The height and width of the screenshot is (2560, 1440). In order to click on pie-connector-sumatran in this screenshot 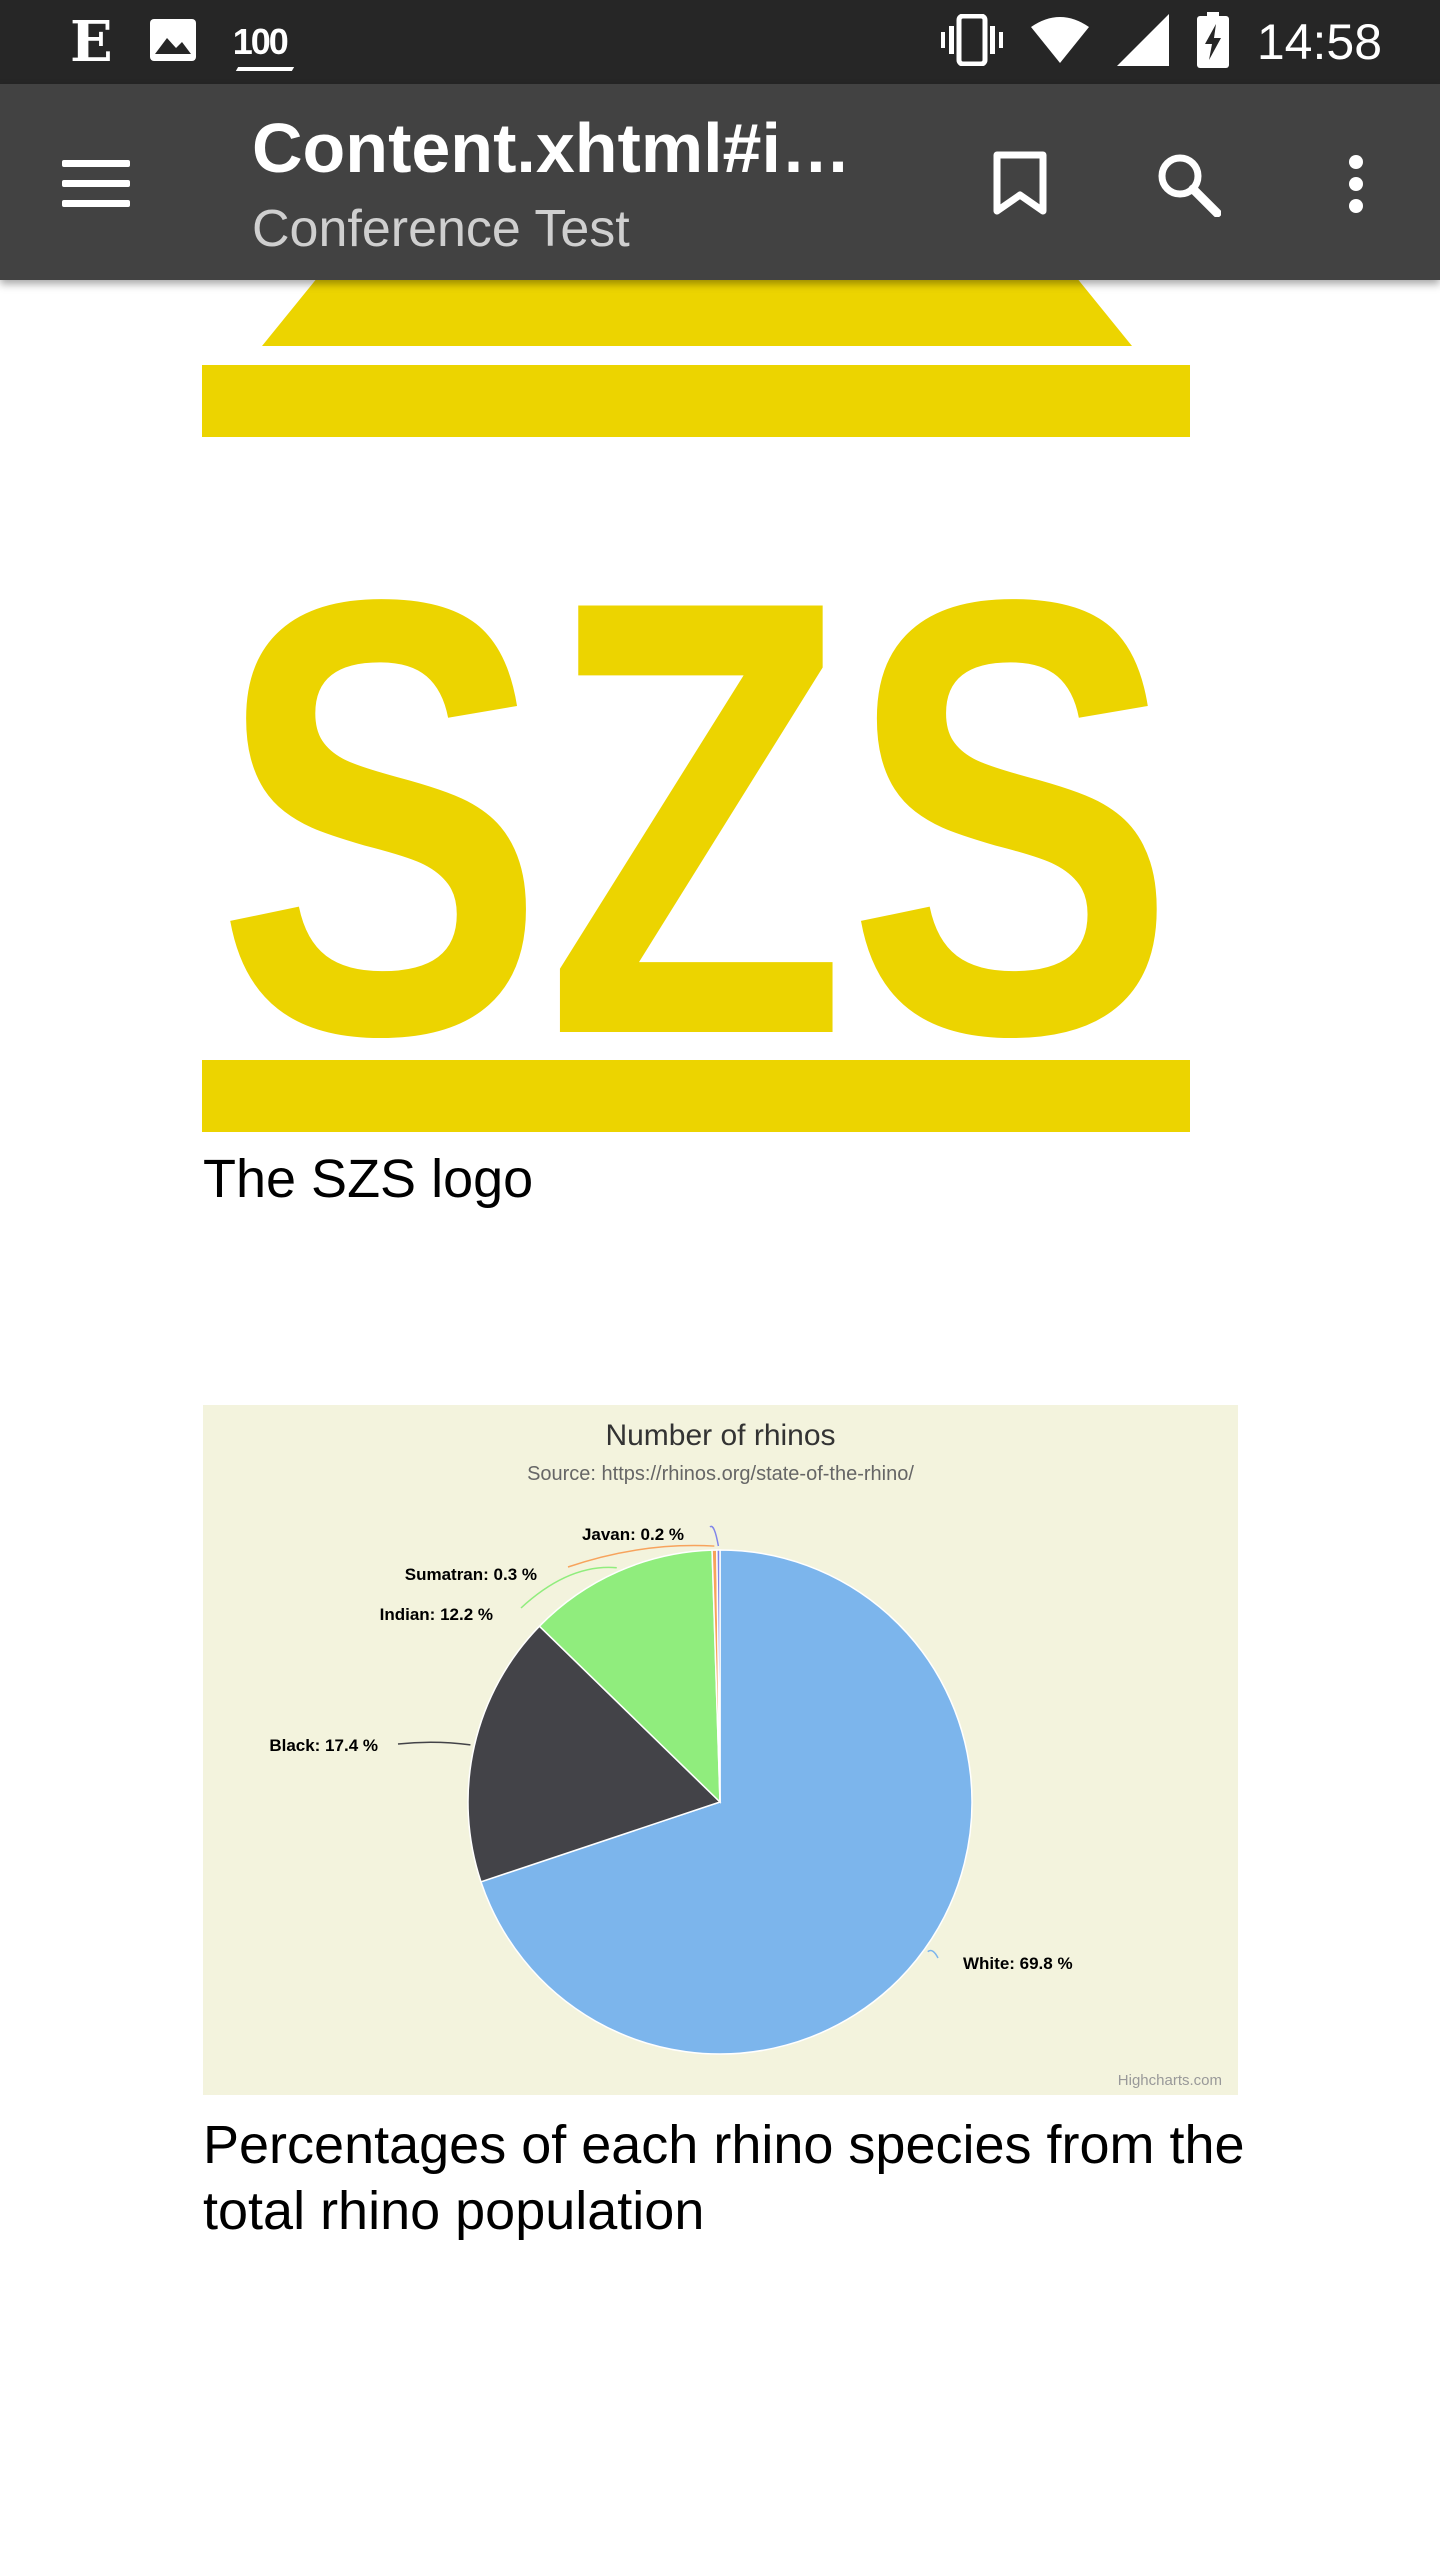, I will do `click(641, 1556)`.